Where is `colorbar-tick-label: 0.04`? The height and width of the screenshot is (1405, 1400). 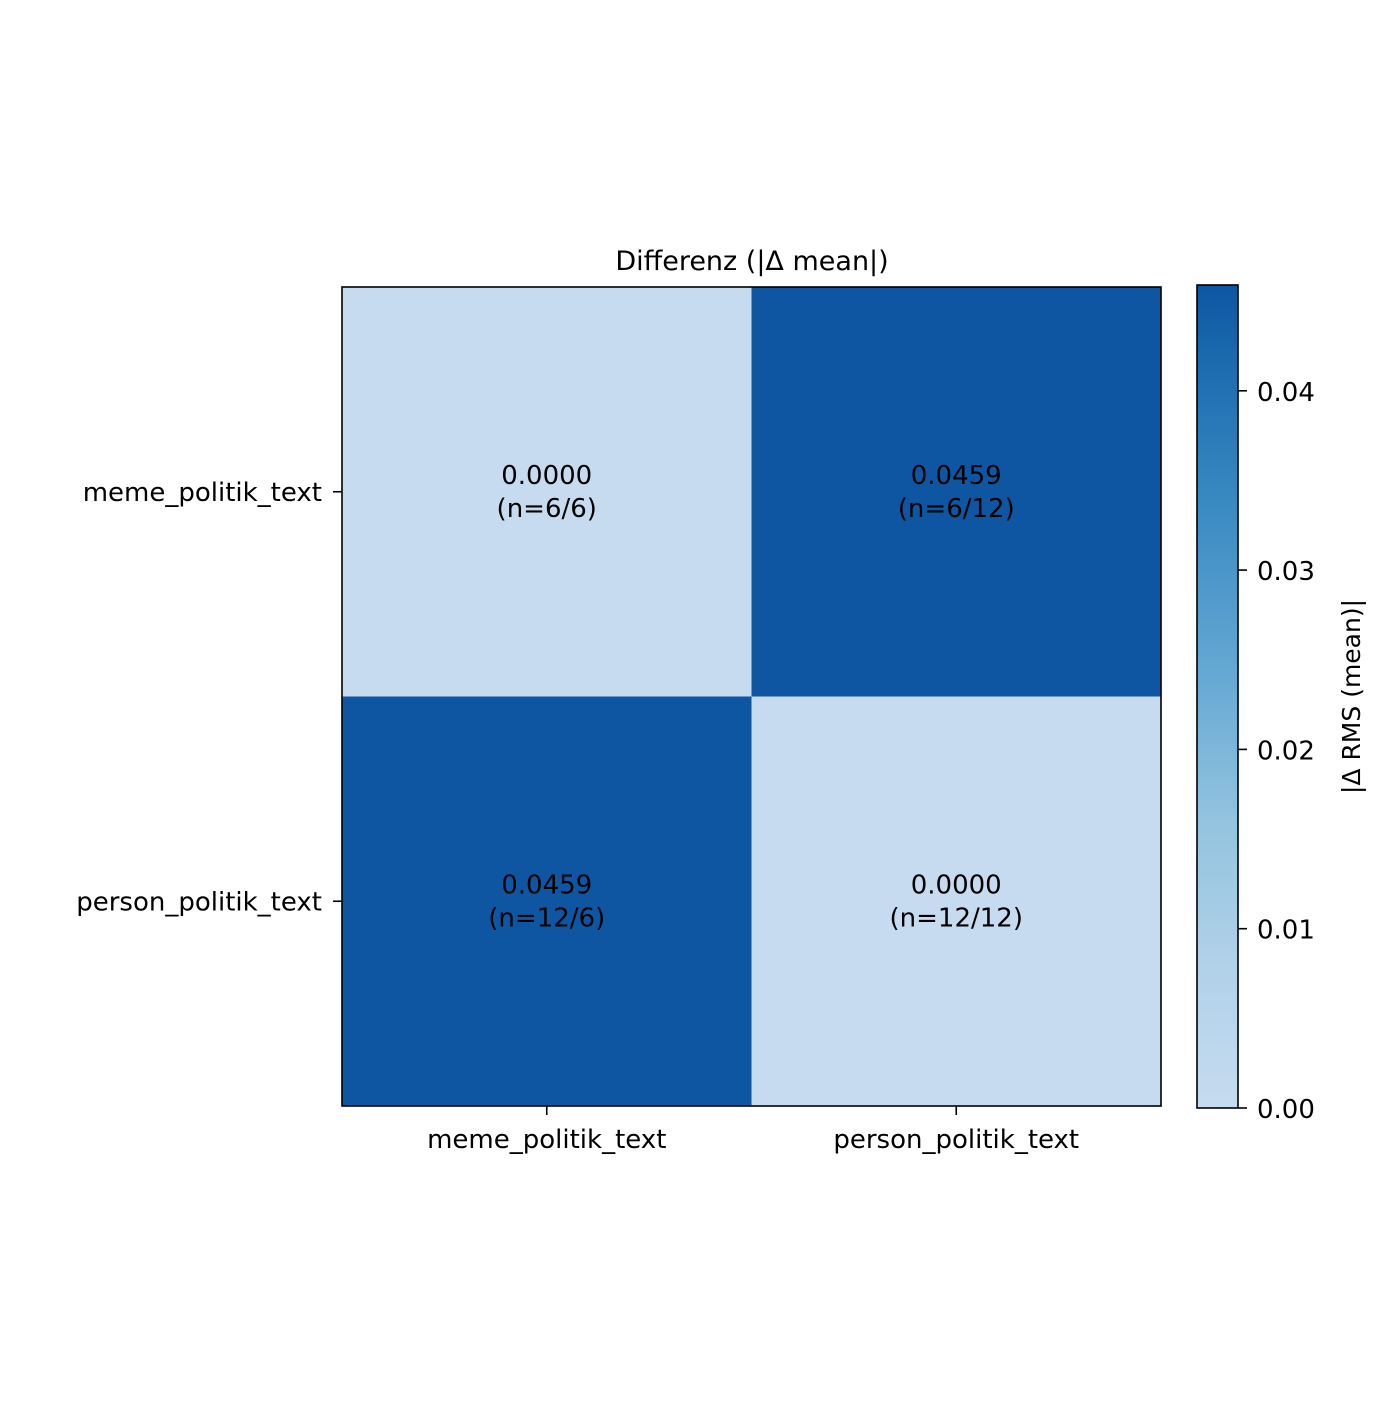 colorbar-tick-label: 0.04 is located at coordinates (1286, 393).